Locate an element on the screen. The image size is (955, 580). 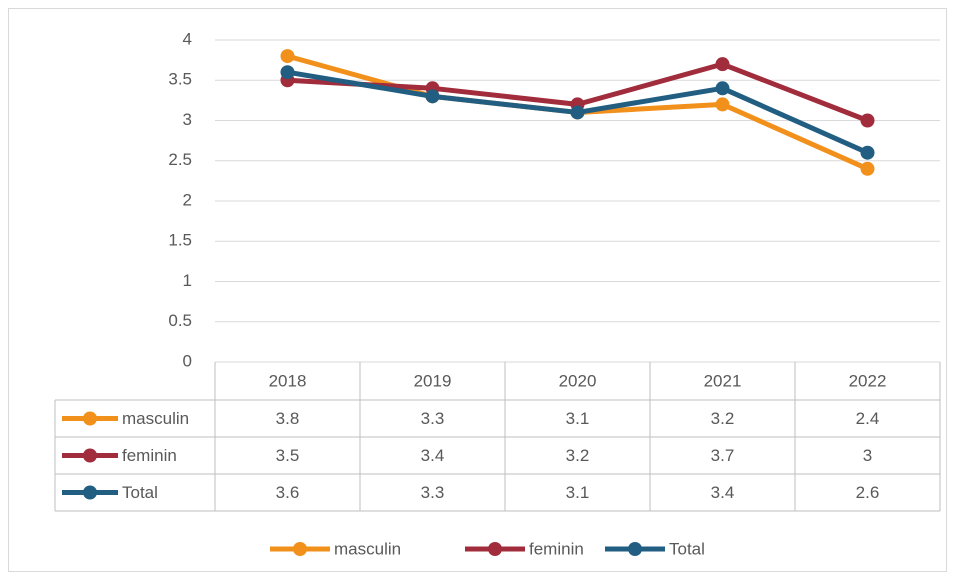
legend-label: feminin is located at coordinates (556, 548).